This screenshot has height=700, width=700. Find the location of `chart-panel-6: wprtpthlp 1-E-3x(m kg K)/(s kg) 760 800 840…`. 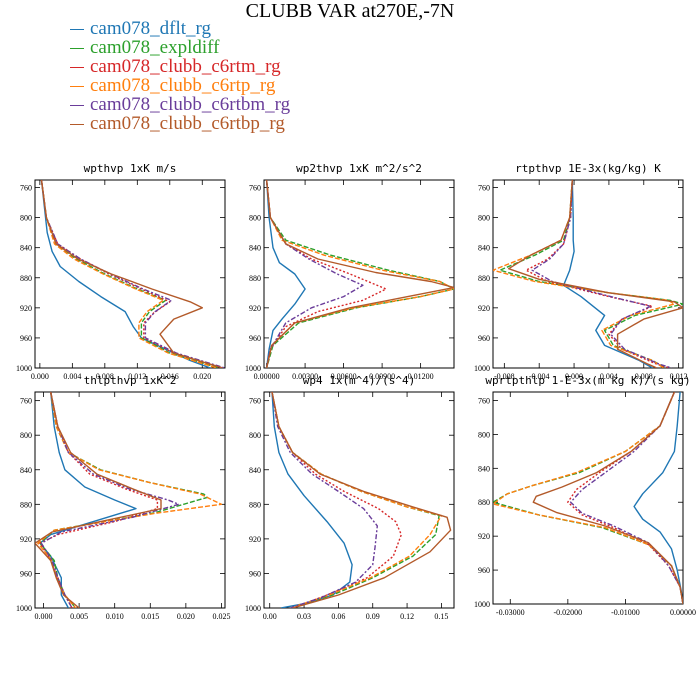

chart-panel-6: wprtpthlp 1-E-3x(m kg K)/(s kg) 760 800 840… is located at coordinates (585, 495).